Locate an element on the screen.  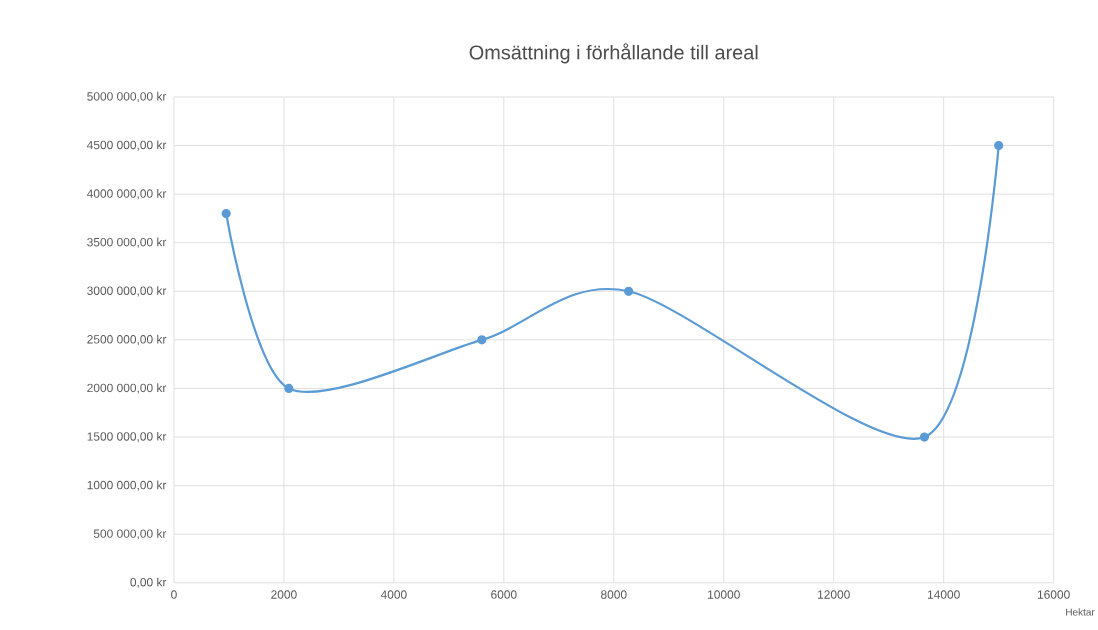
x-tick-label: 12000 is located at coordinates (834, 594).